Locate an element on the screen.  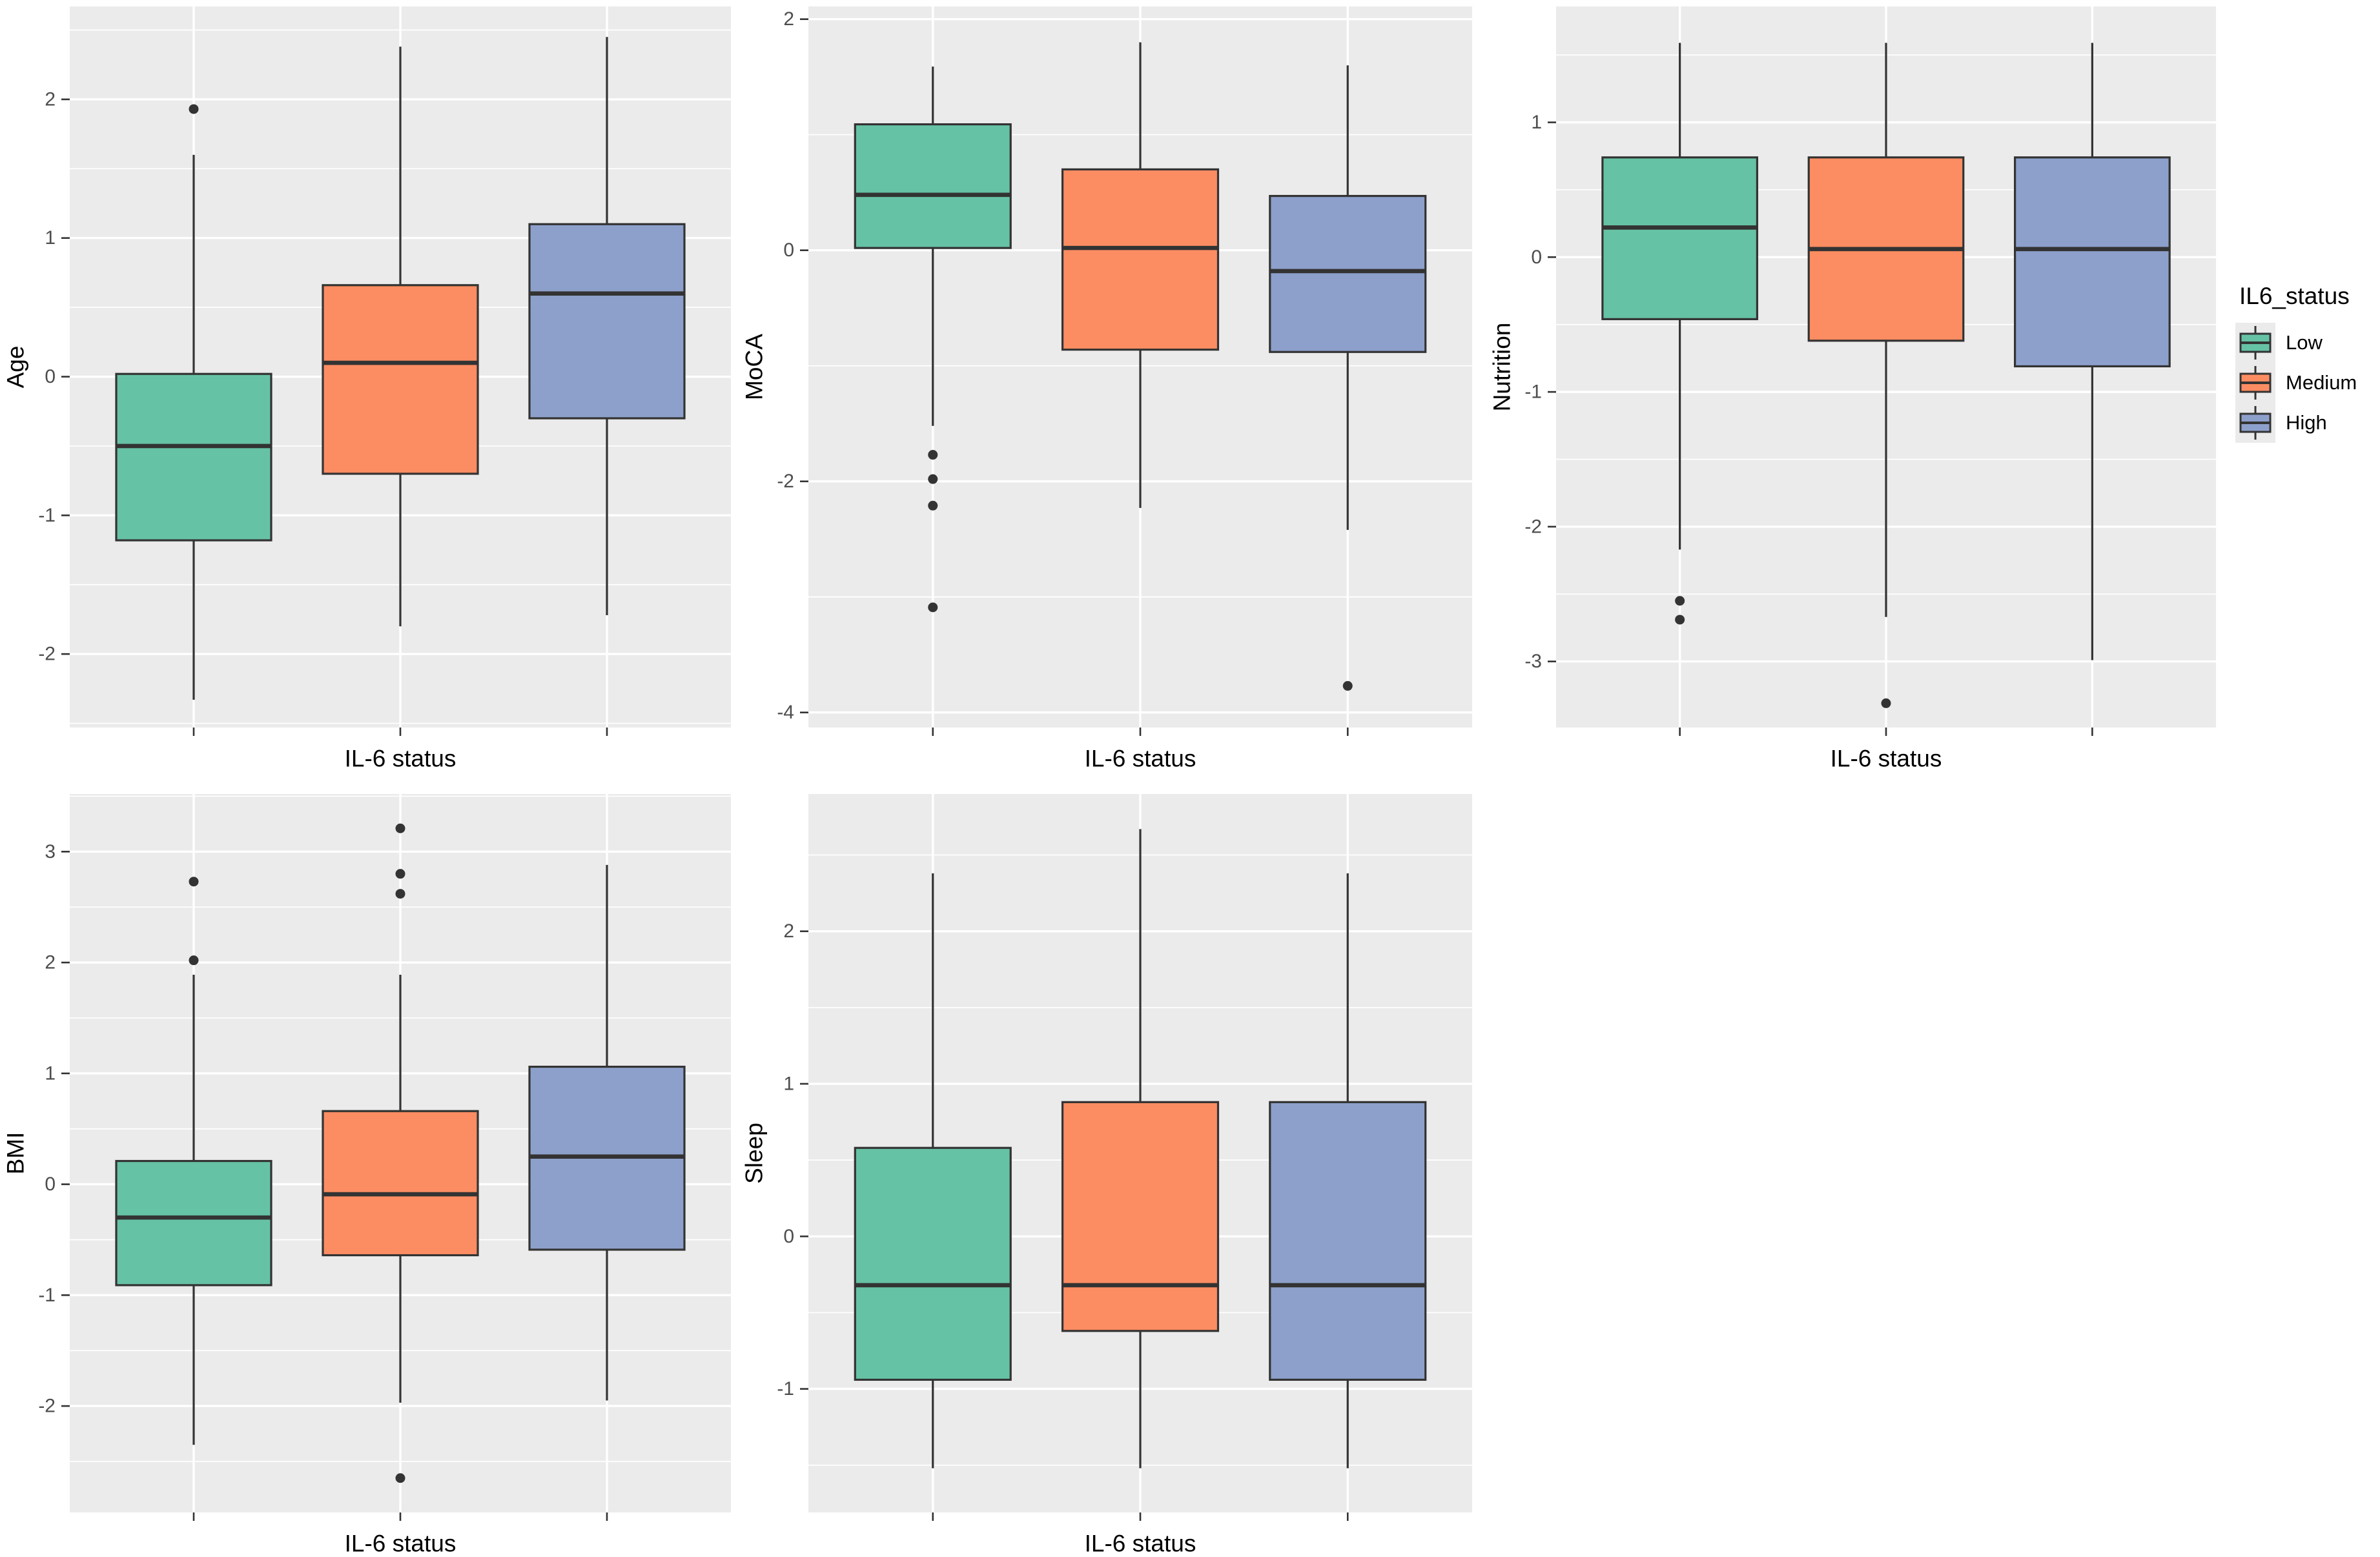
legend-item-label: Medium is located at coordinates (2322, 382).